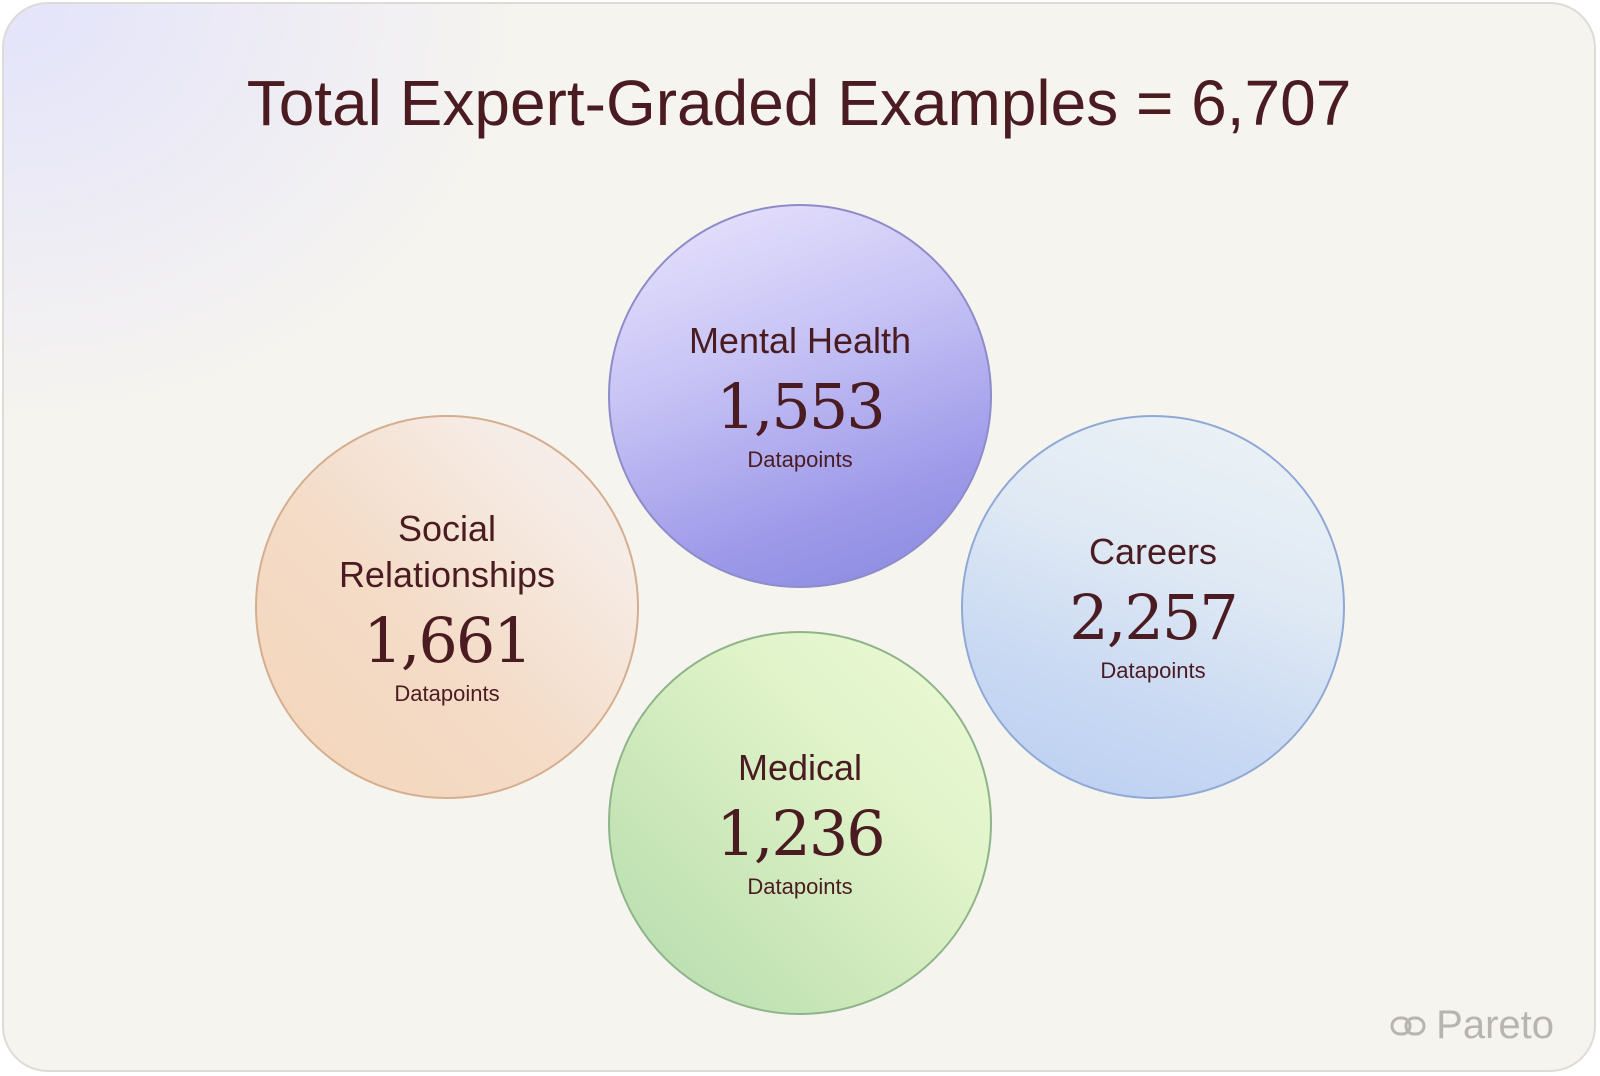 The width and height of the screenshot is (1600, 1076). What do you see at coordinates (800, 340) in the screenshot?
I see `category-label: Mental Health` at bounding box center [800, 340].